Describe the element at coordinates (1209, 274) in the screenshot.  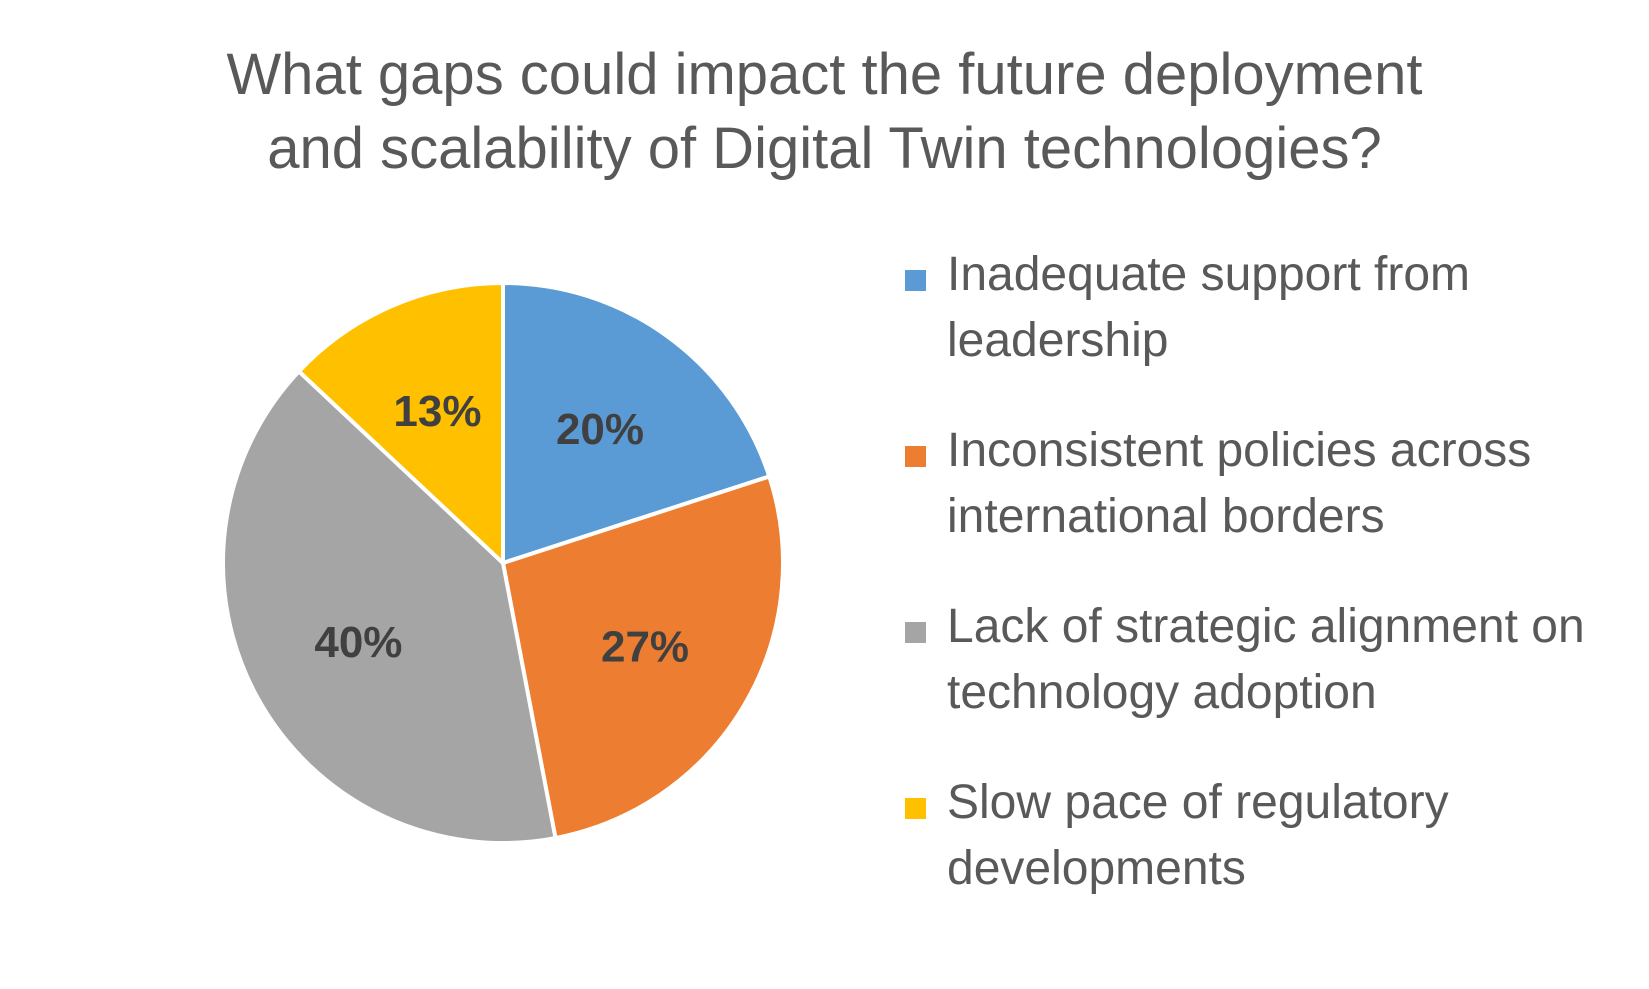
I see `legend-label-line: Inadequate support from` at that location.